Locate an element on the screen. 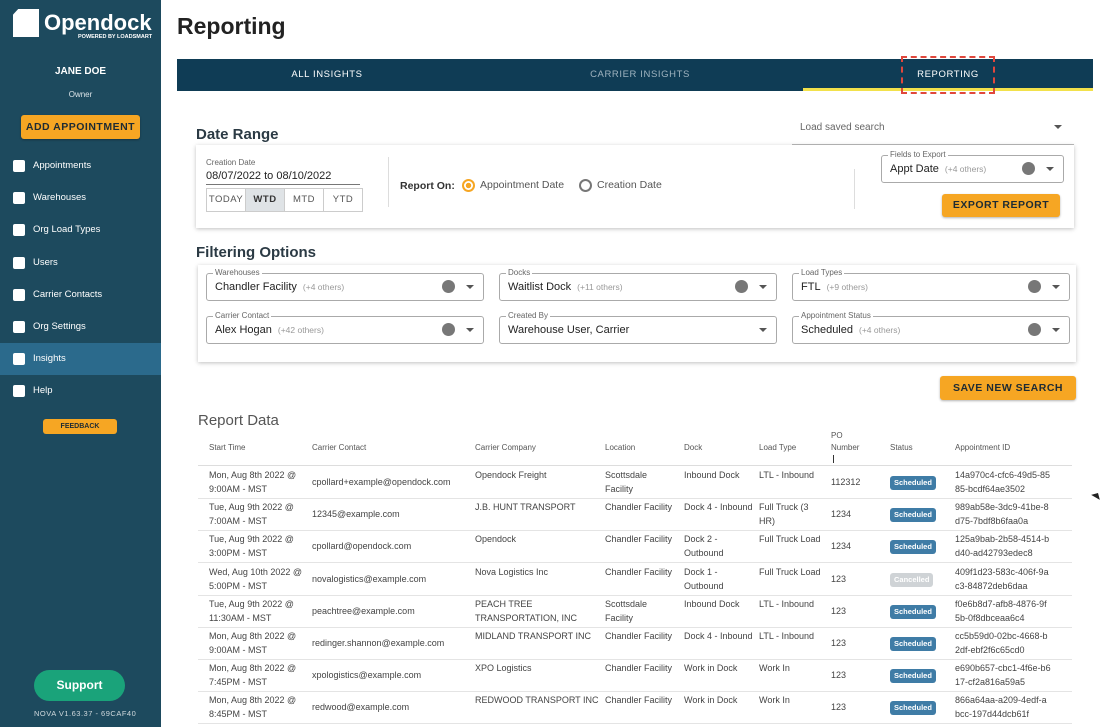 This screenshot has width=1119, height=727. nav-item: Appointments is located at coordinates (80, 166).